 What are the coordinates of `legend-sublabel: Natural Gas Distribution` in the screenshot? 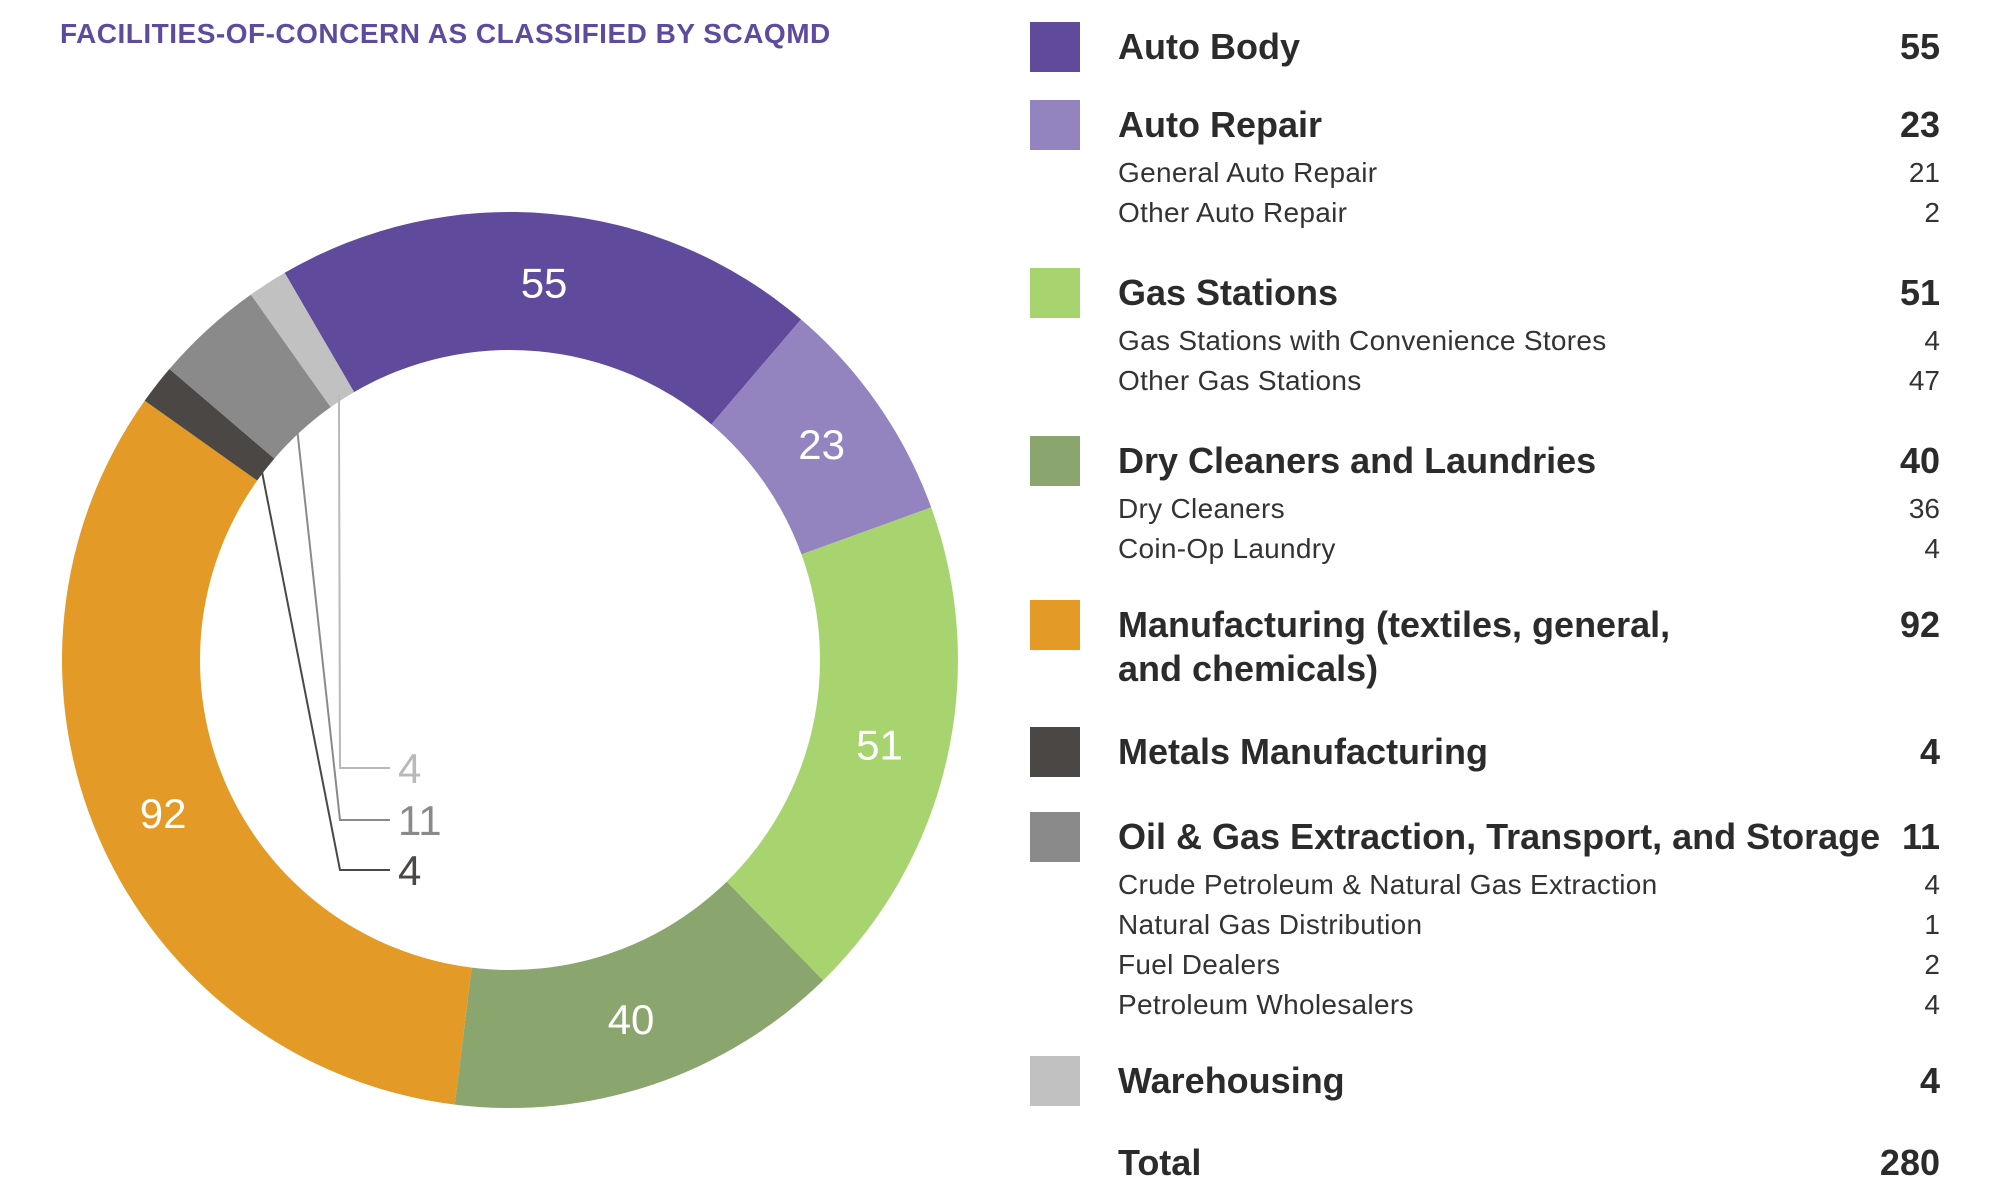 It's located at (1270, 924).